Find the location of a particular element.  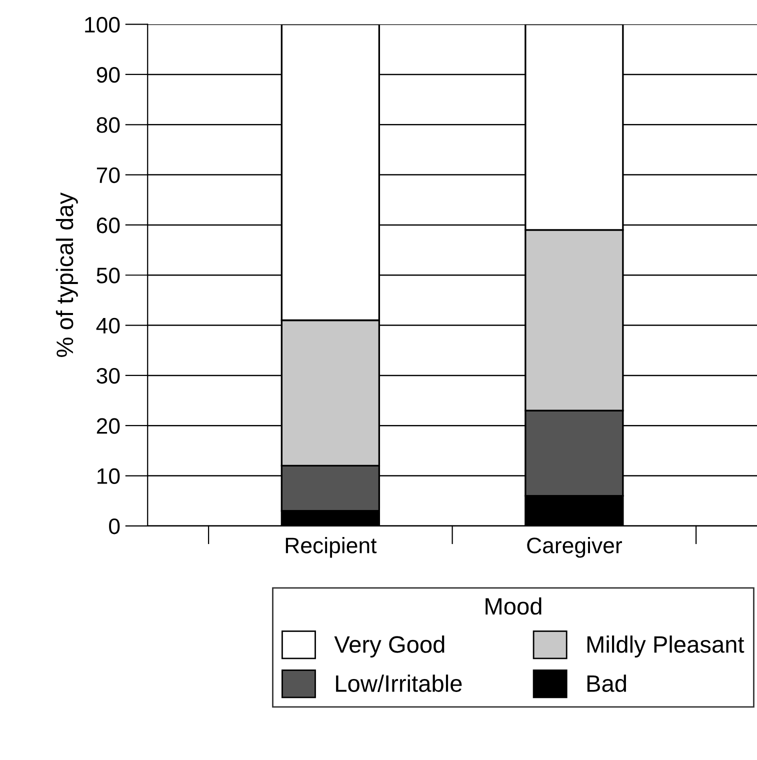

y-tick-label: 90 is located at coordinates (108, 75).